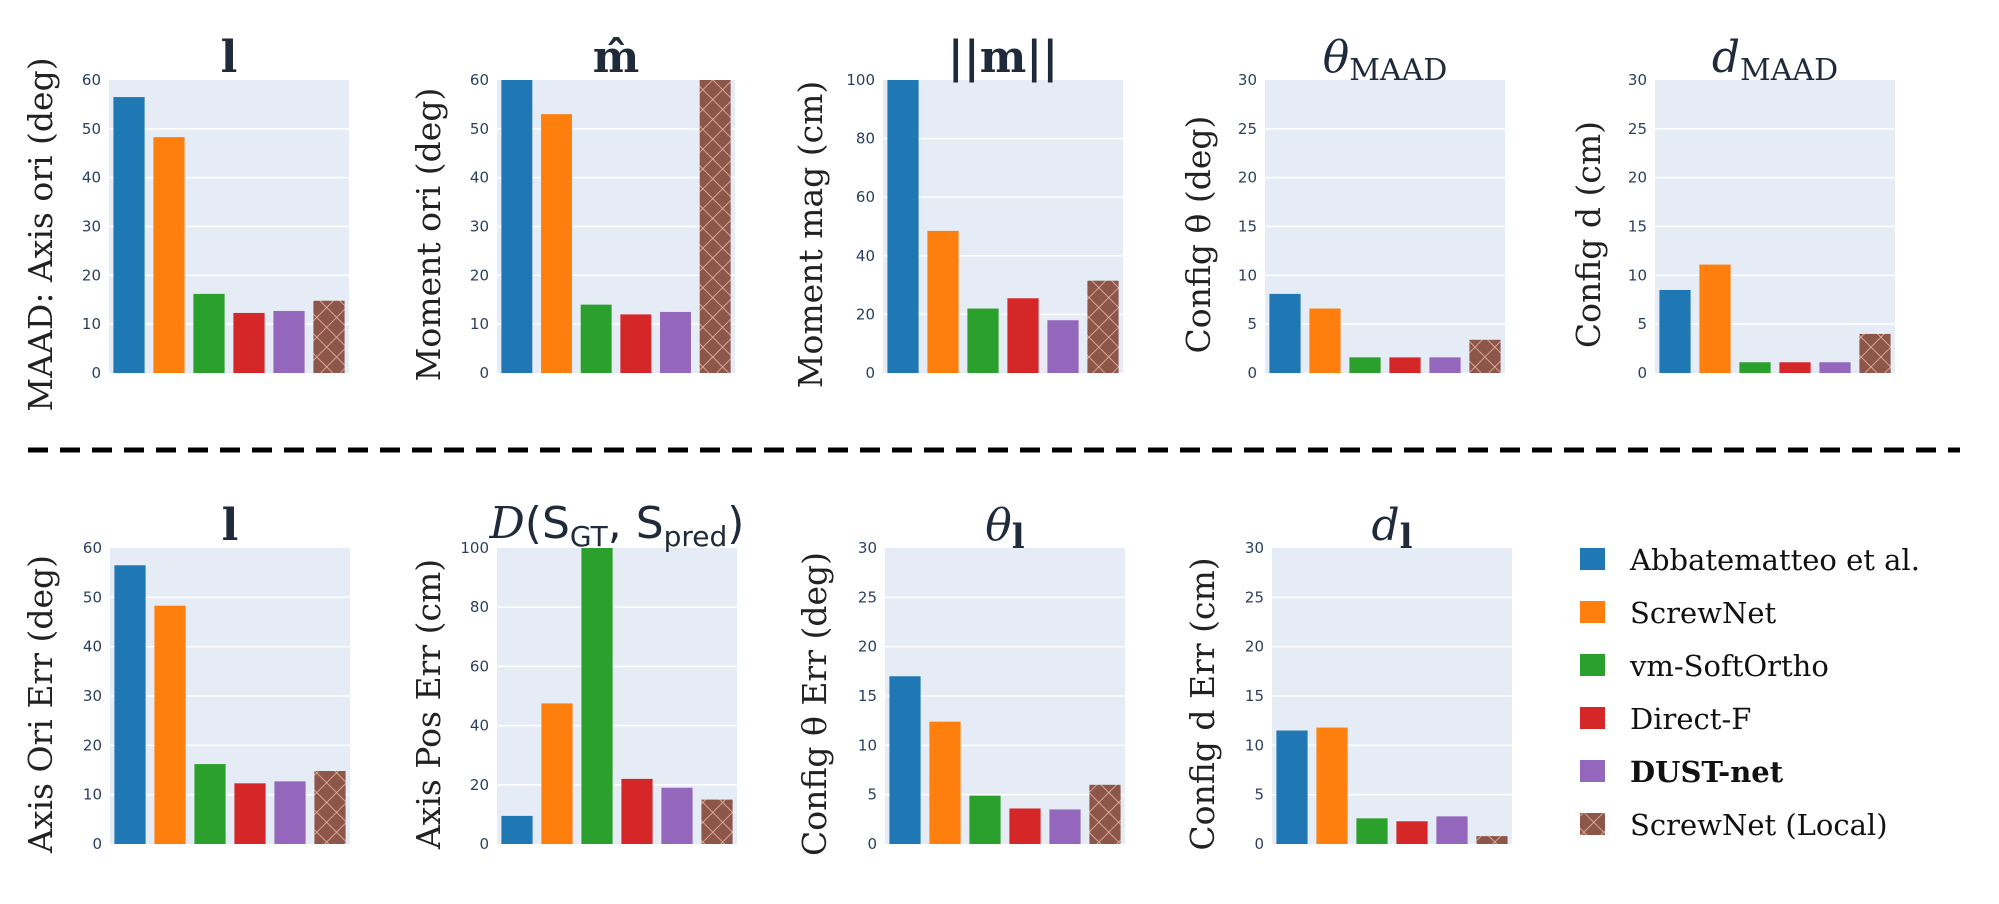 Image resolution: width=1999 pixels, height=904 pixels. I want to click on legend-label: DUST-net, so click(1707, 772).